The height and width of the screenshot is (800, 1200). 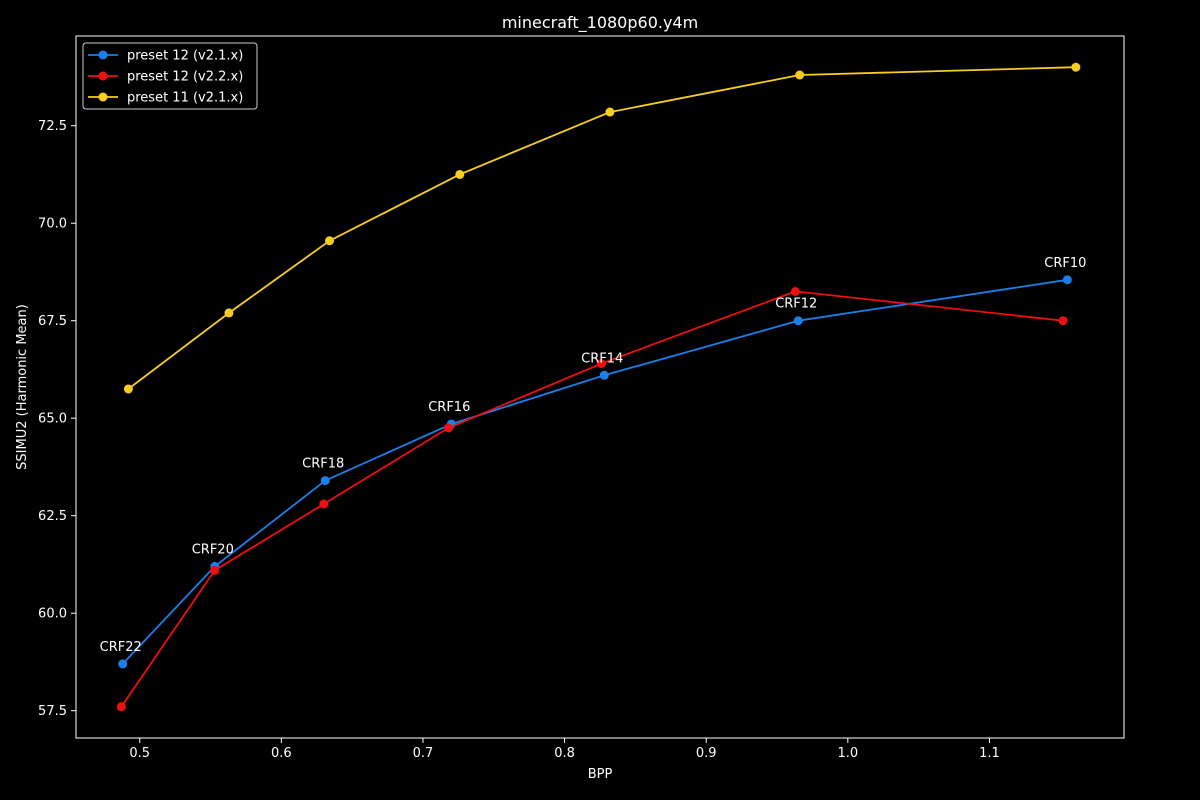 I want to click on chart-title: minecraft_1080p60.y4m, so click(x=600, y=23).